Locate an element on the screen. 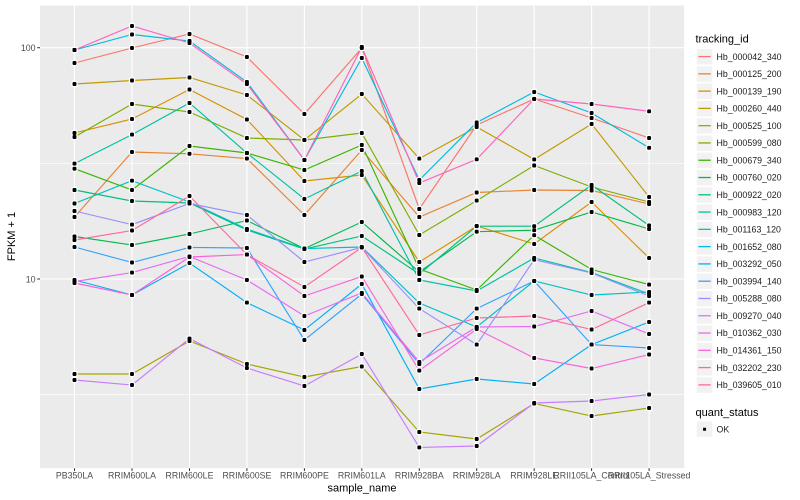  svg-text: Hb_000139_190 is located at coordinates (749, 91).